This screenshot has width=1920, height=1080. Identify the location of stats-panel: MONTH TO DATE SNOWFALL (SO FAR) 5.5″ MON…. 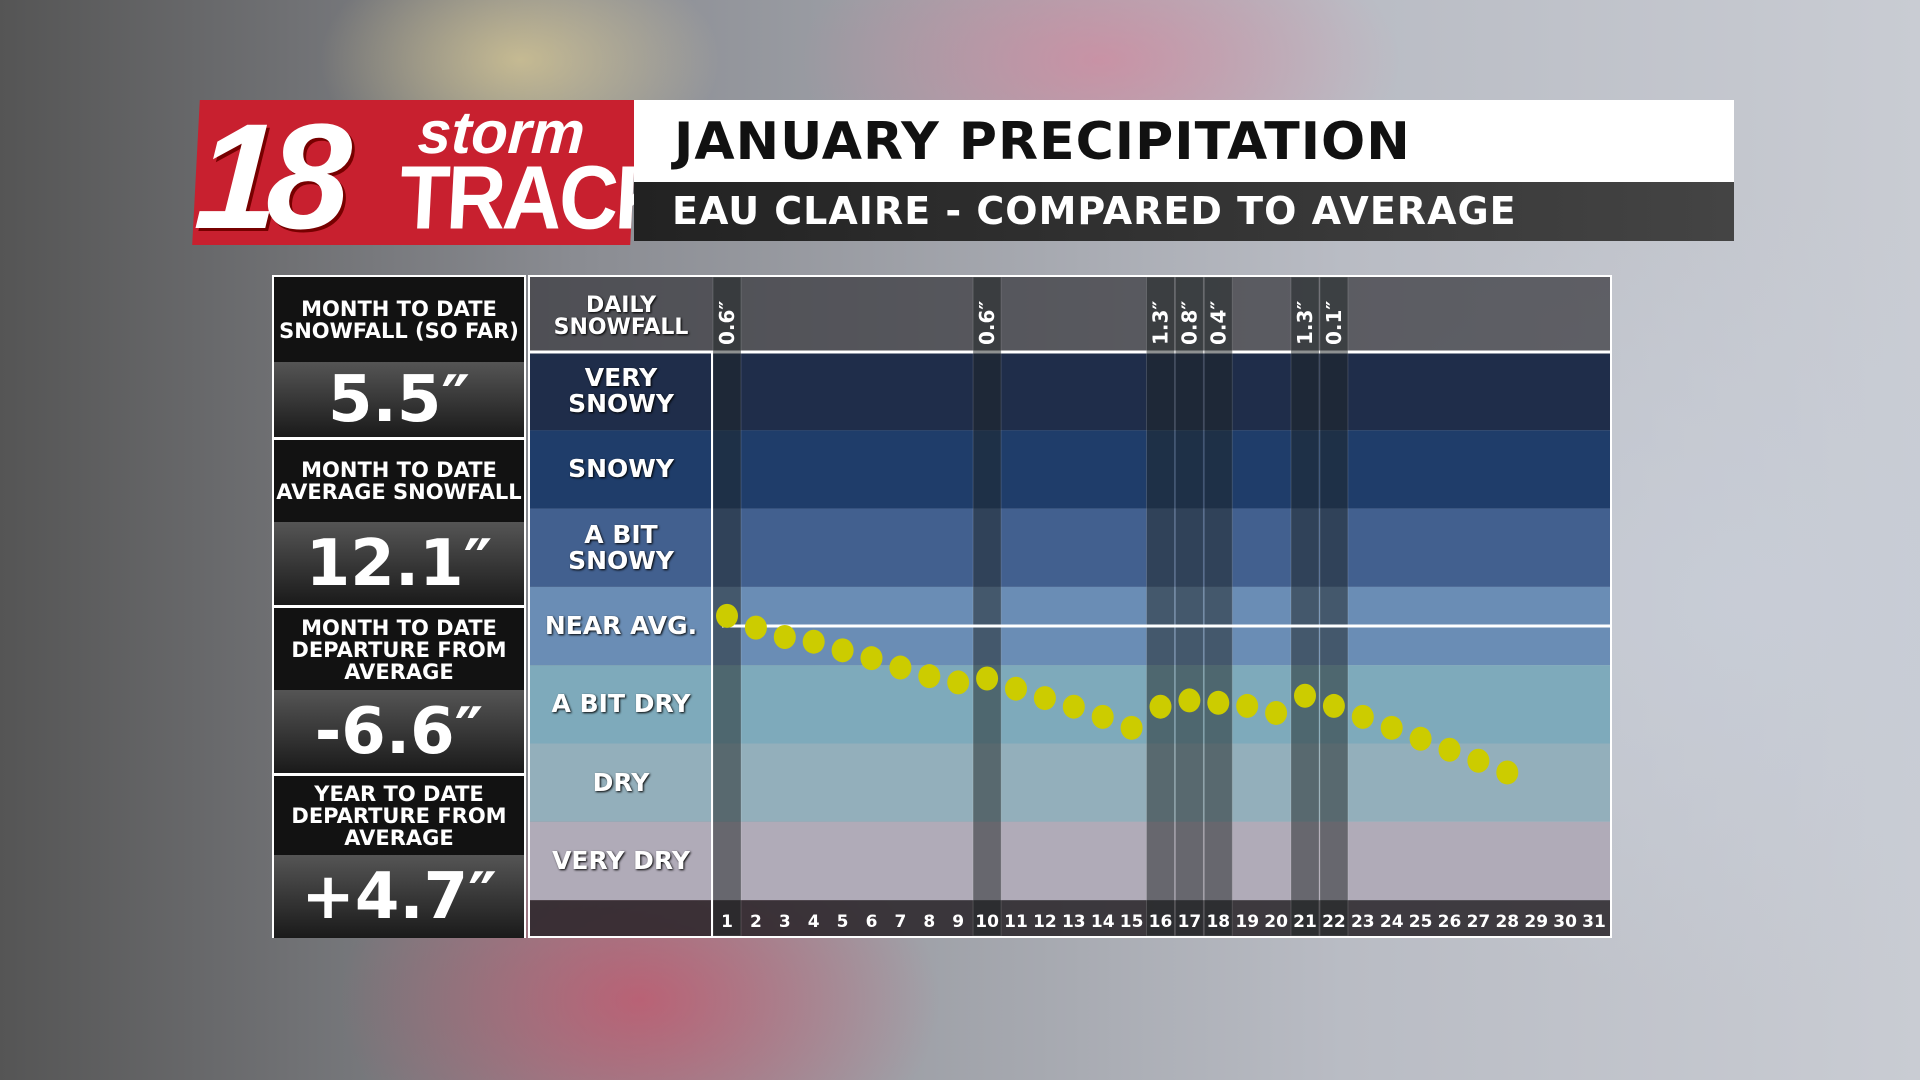
(399, 606).